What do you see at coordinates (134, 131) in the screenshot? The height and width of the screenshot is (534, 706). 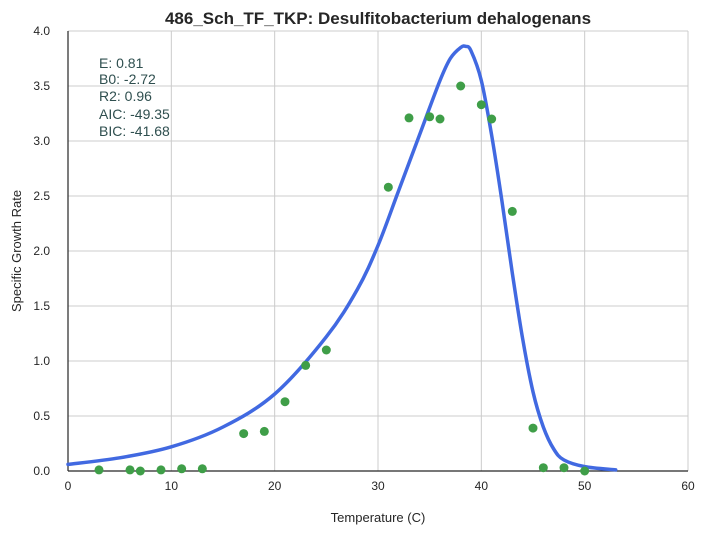 I see `stat-bic: BIC: -41.68` at bounding box center [134, 131].